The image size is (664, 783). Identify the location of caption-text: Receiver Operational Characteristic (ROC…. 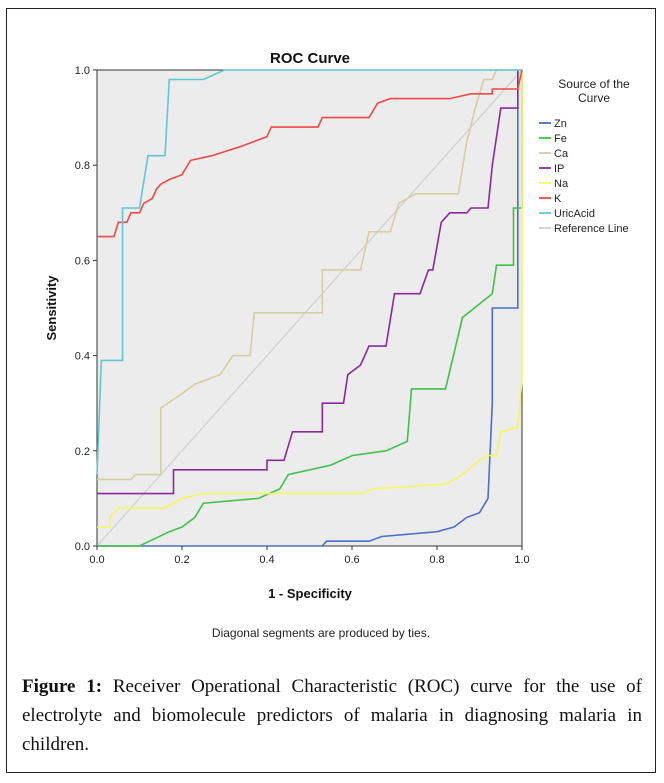
(332, 715).